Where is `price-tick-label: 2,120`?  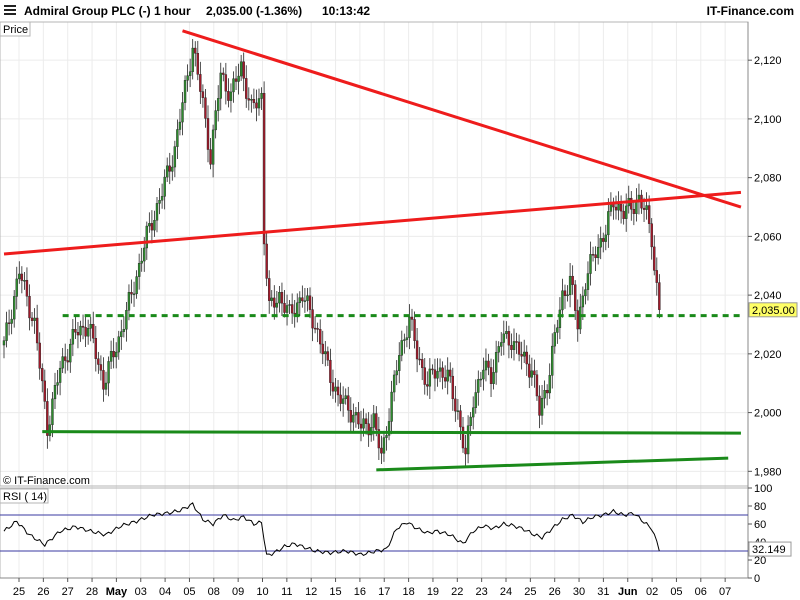 price-tick-label: 2,120 is located at coordinates (768, 61).